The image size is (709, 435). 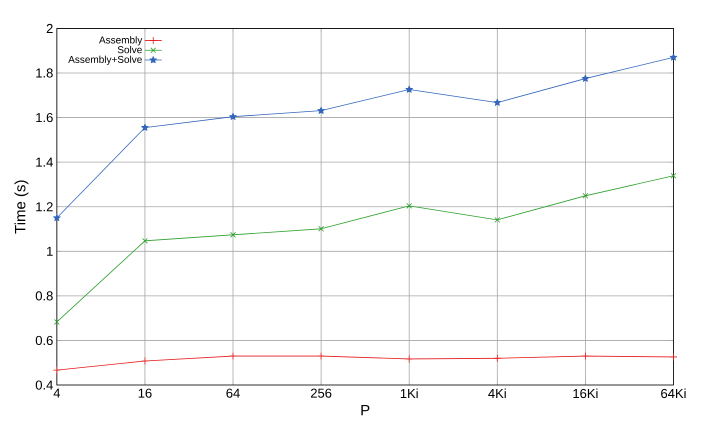 What do you see at coordinates (21, 207) in the screenshot?
I see `y-axis-title: Time (s)` at bounding box center [21, 207].